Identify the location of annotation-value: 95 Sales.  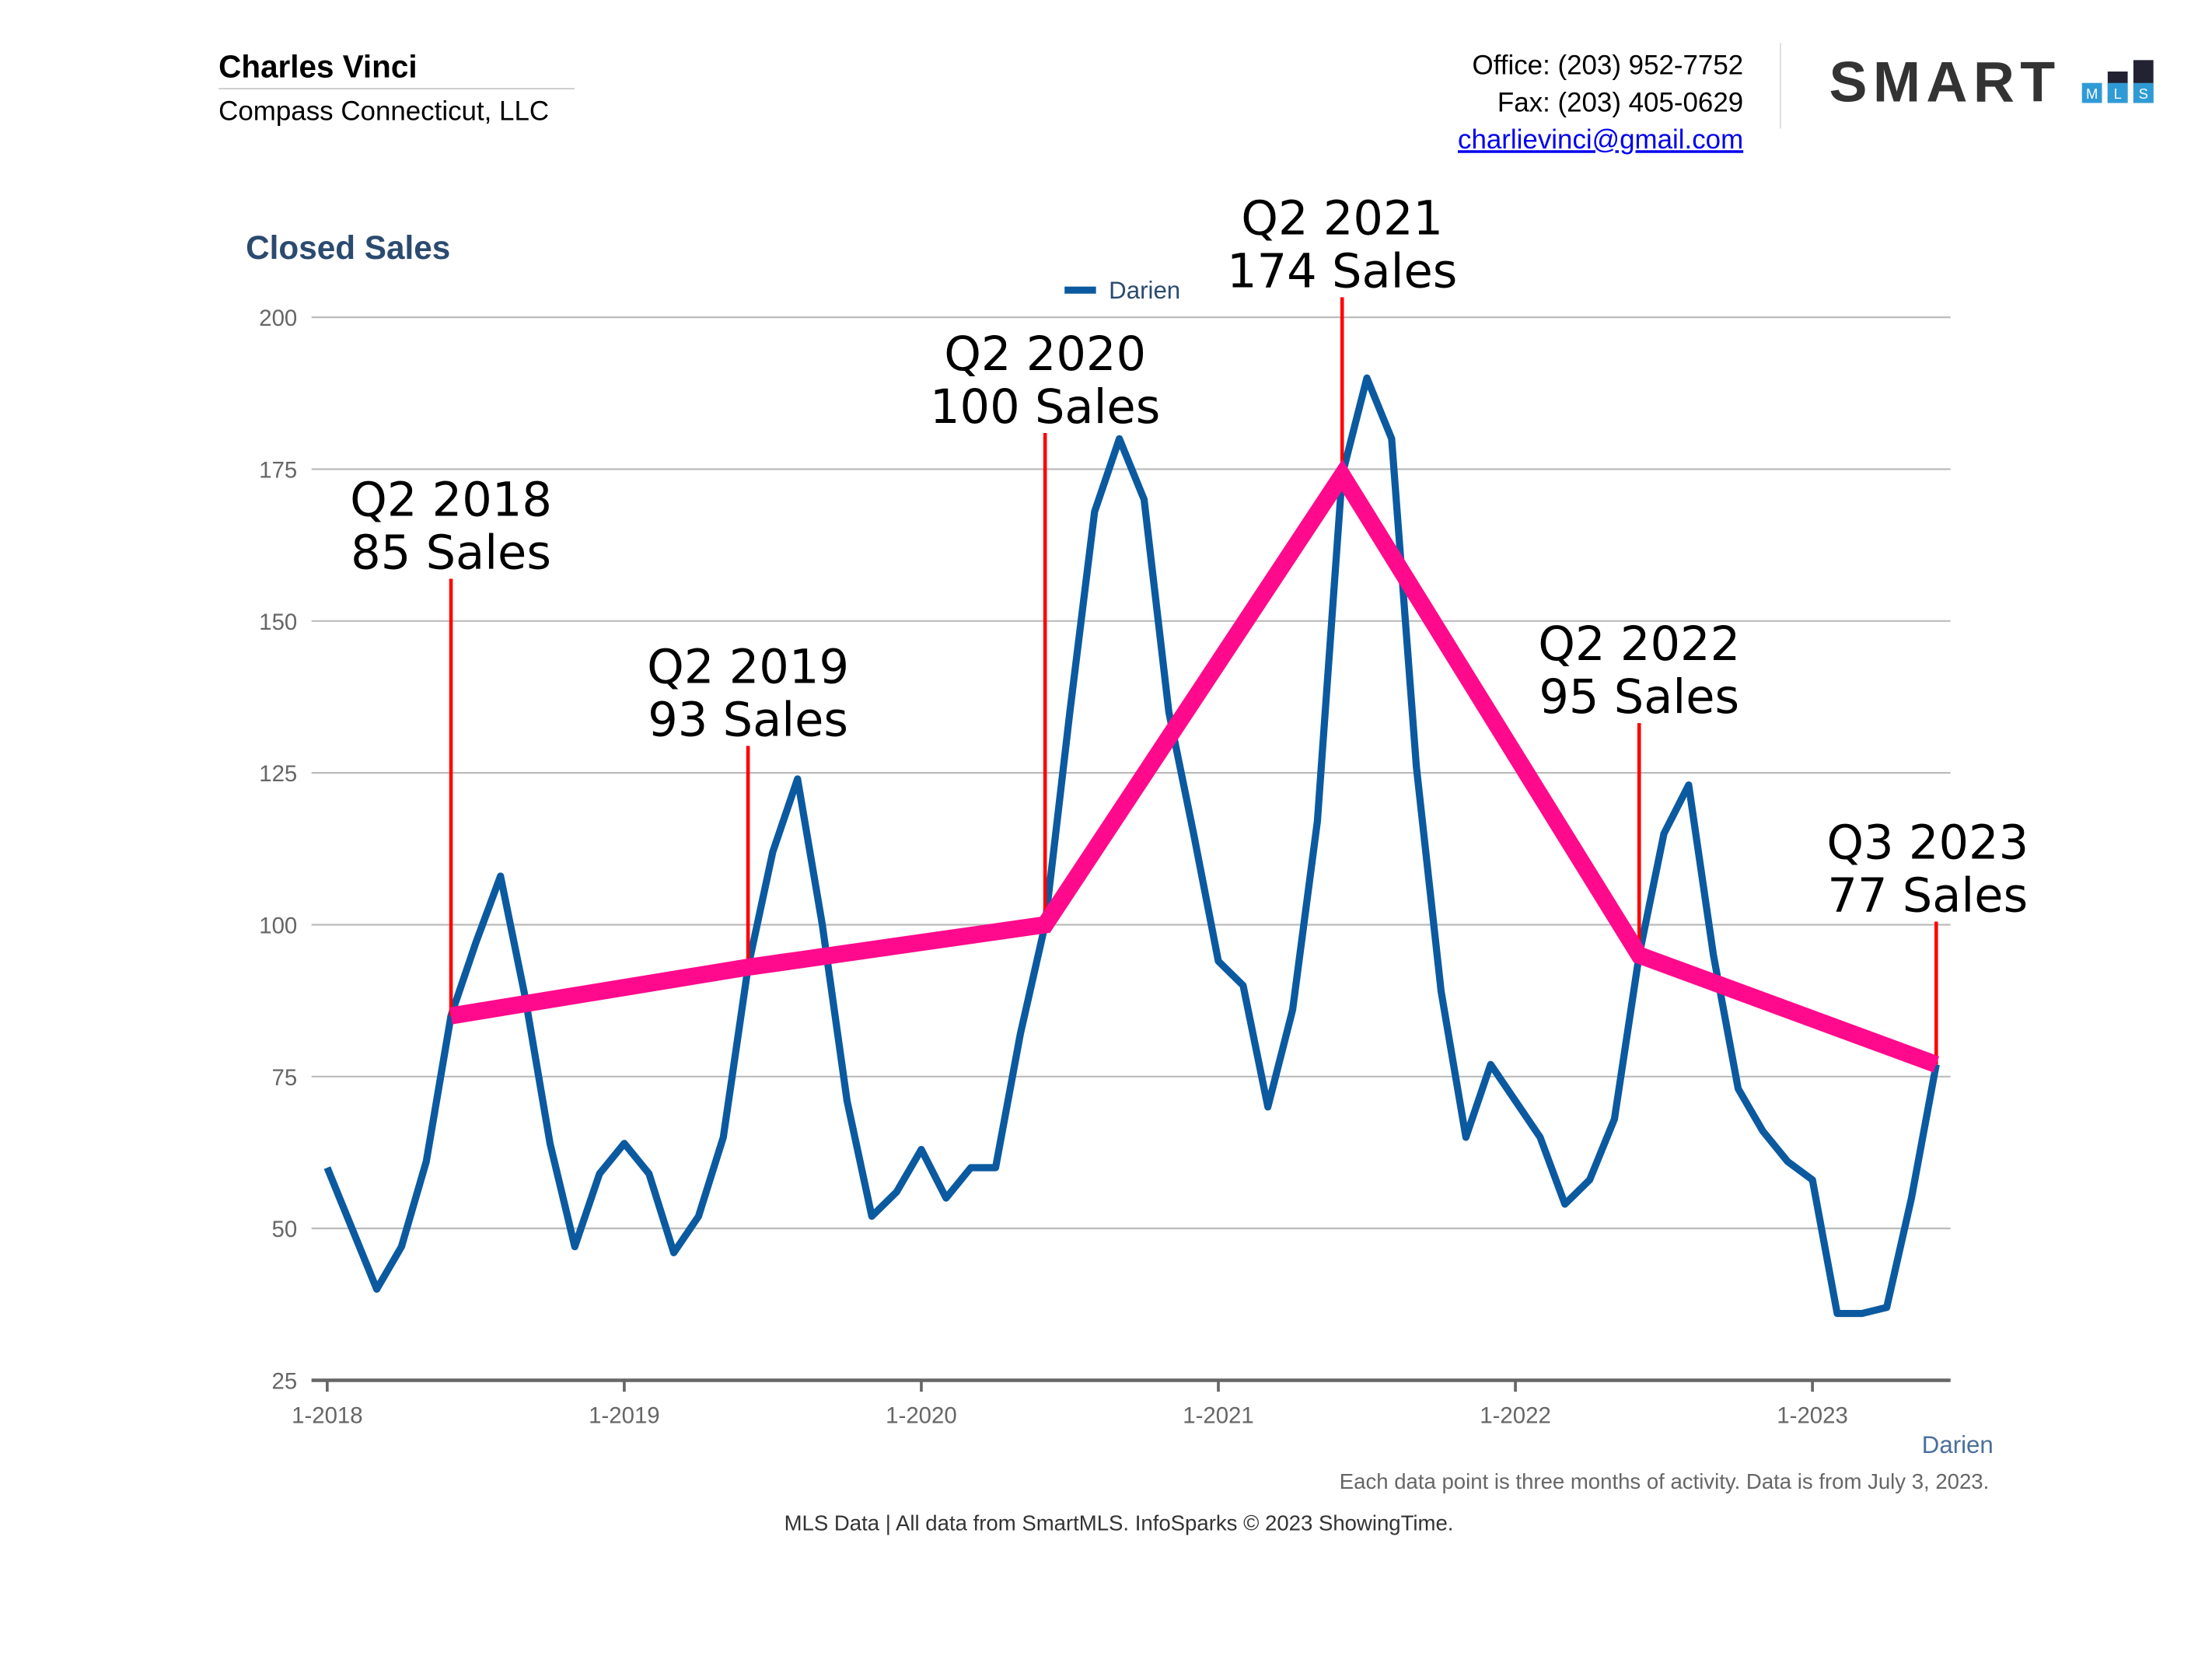
(1639, 697).